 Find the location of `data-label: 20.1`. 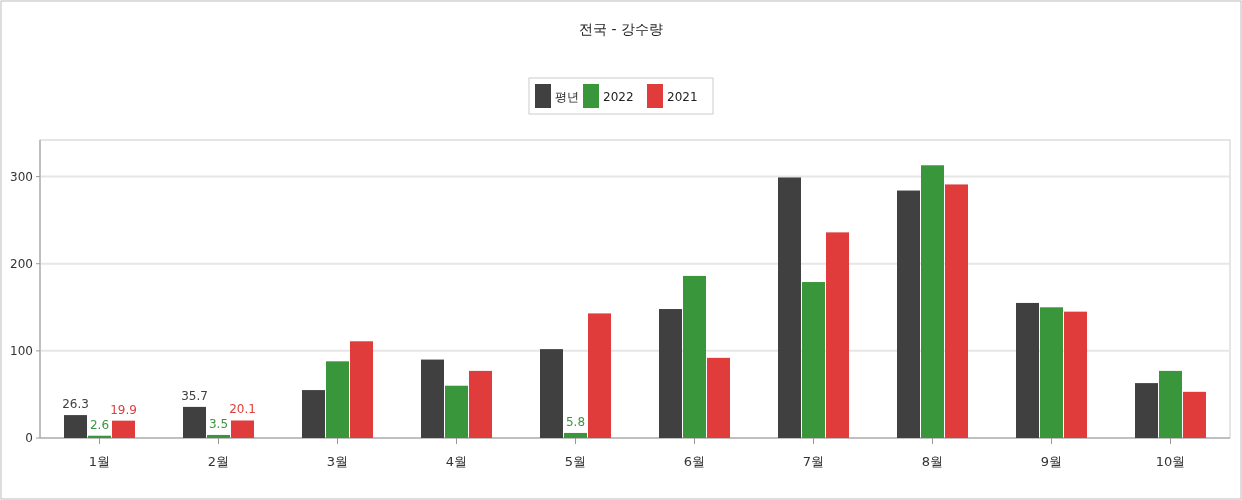

data-label: 20.1 is located at coordinates (242, 409).